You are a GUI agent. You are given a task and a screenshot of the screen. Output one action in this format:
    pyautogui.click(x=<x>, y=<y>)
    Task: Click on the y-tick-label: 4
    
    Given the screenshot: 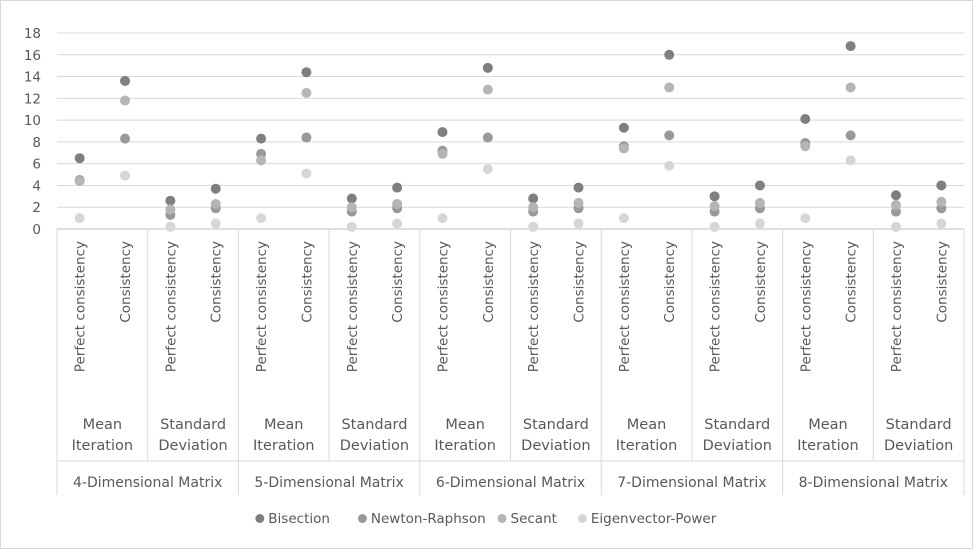 What is the action you would take?
    pyautogui.click(x=36, y=186)
    